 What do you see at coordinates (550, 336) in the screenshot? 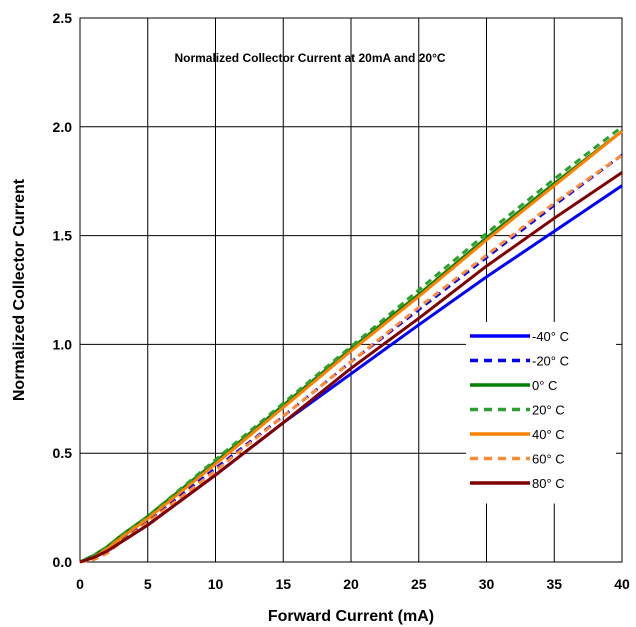
I see `legend-label: -40° C` at bounding box center [550, 336].